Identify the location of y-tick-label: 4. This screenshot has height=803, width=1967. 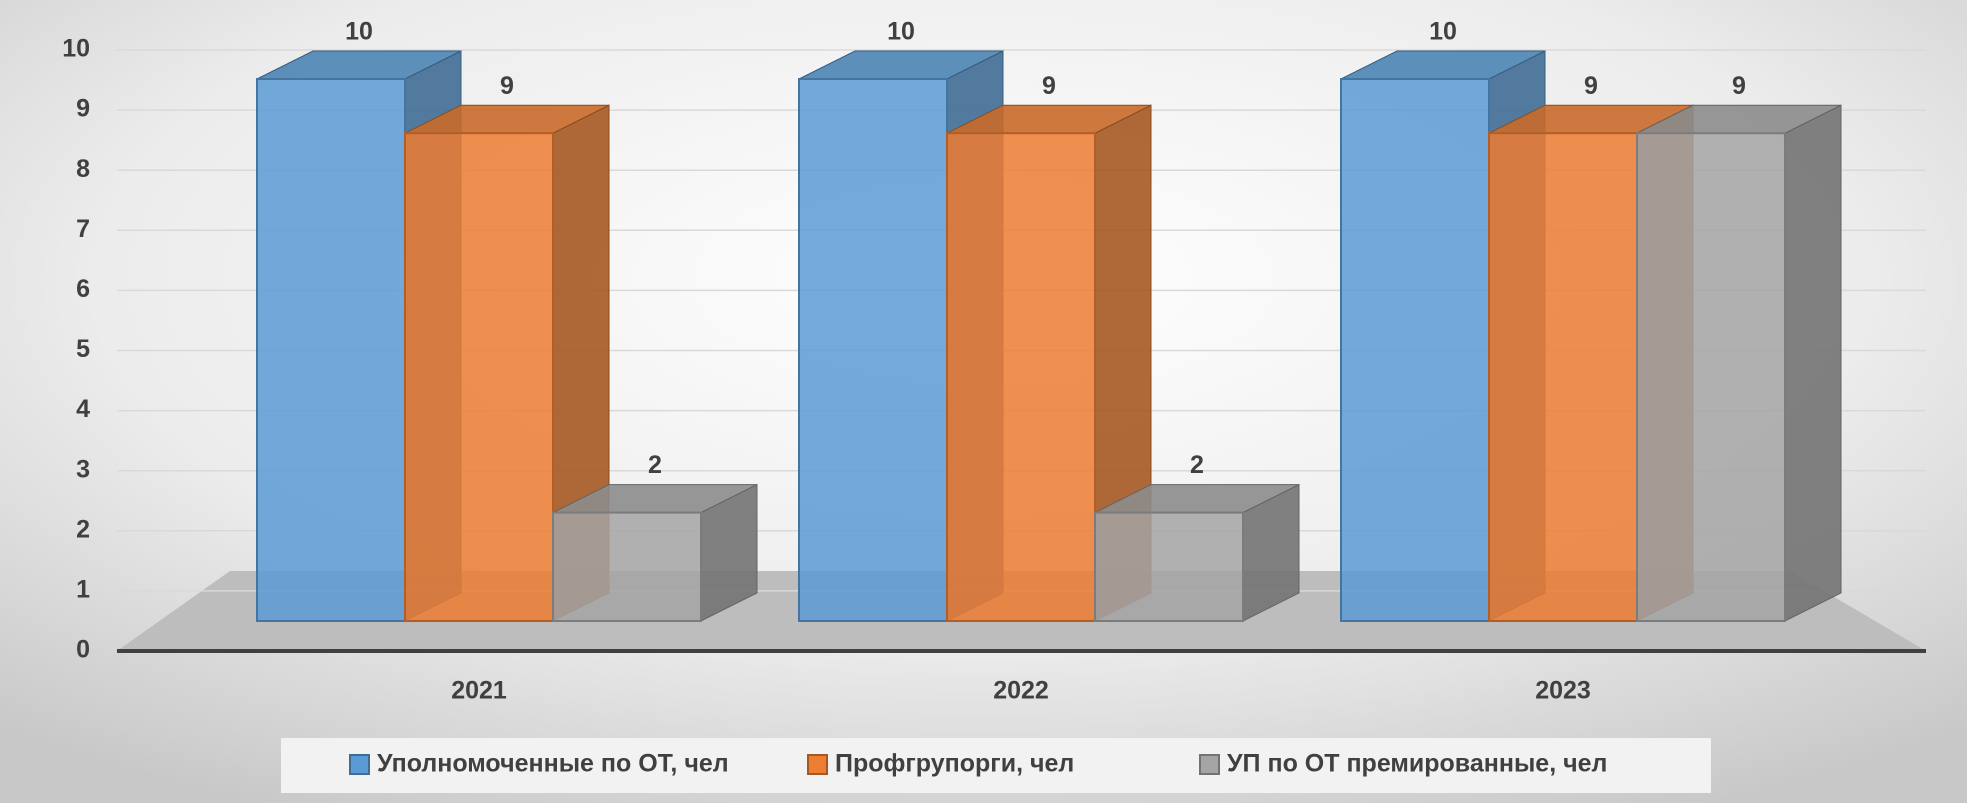
(83, 409).